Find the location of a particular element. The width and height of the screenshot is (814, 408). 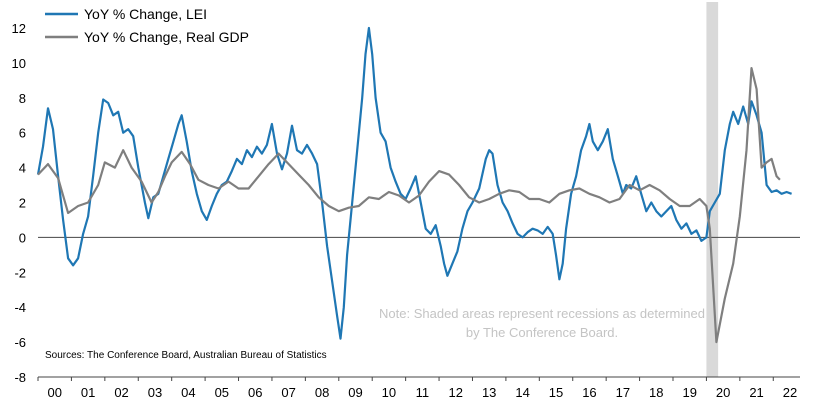

x-tick-label: 16 is located at coordinates (589, 392).